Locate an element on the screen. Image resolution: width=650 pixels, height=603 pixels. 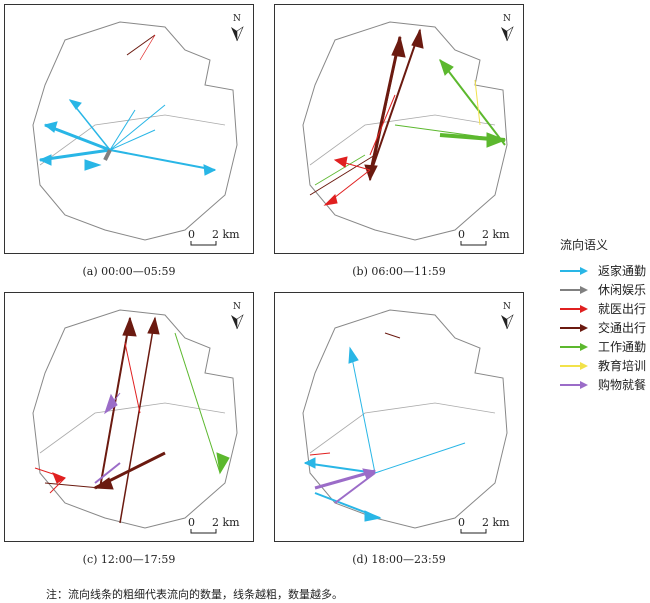
map-c-svg: N 0 2 km is located at coordinates (138, 418).